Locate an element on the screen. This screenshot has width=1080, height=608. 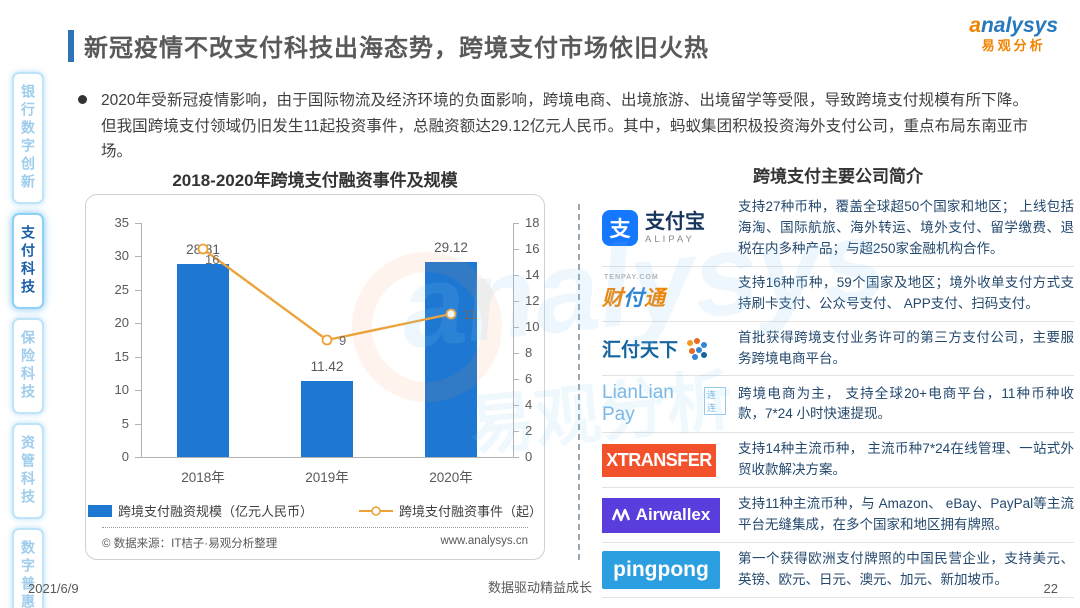
chart-title: 2018-2020年跨境支付融资事件及规模 is located at coordinates (315, 180).